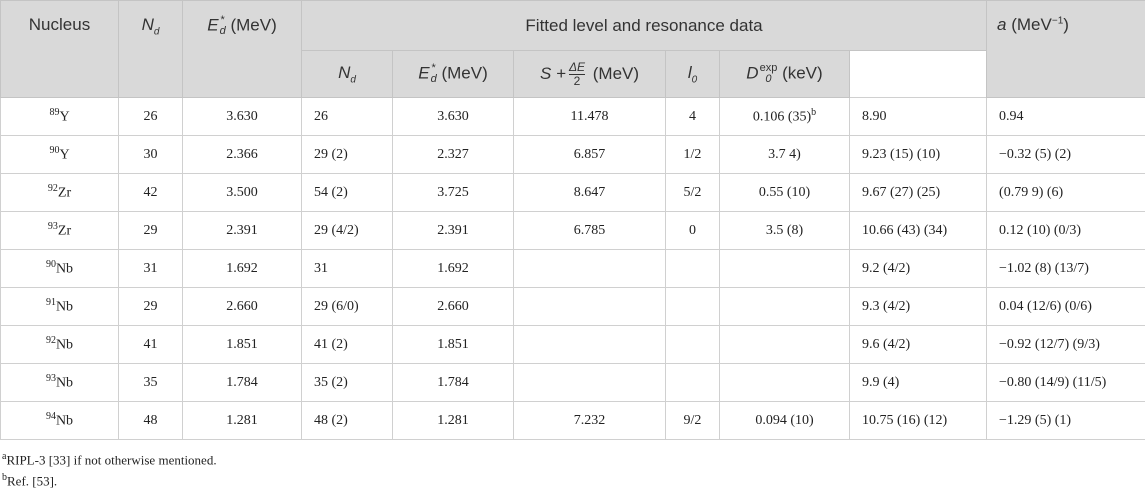 The image size is (1145, 491). I want to click on cell-text: 48 (2), so click(331, 420).